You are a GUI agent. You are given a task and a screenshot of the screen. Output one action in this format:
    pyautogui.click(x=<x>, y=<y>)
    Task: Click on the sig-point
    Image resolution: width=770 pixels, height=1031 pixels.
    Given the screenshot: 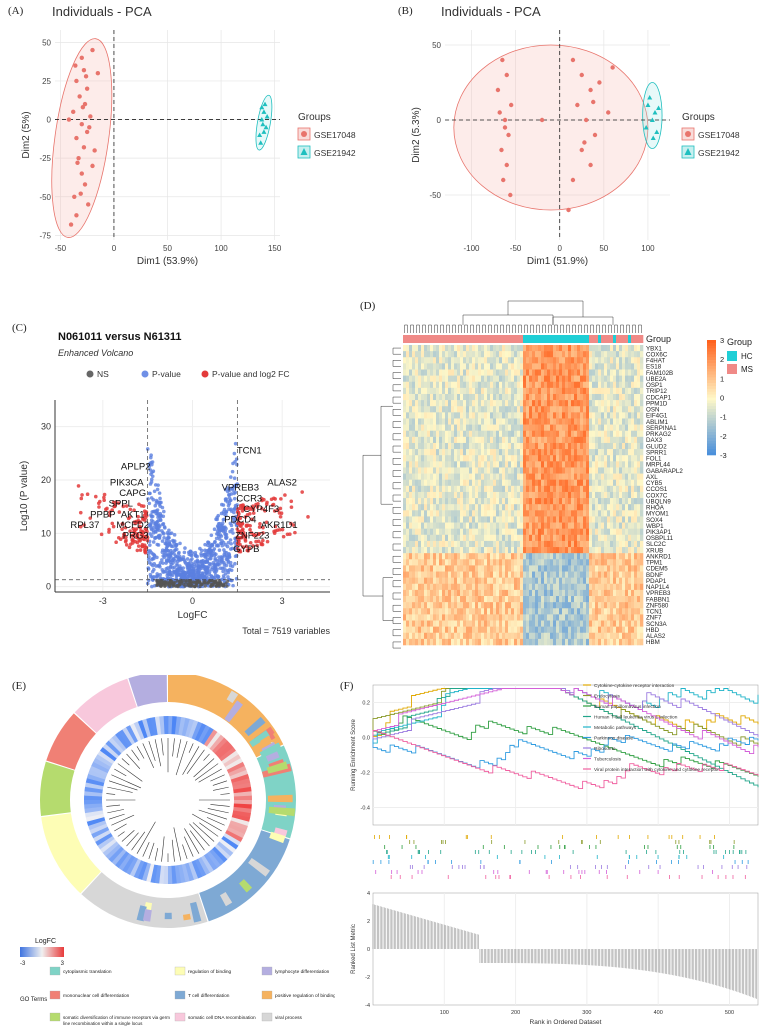 What is the action you would take?
    pyautogui.click(x=250, y=542)
    